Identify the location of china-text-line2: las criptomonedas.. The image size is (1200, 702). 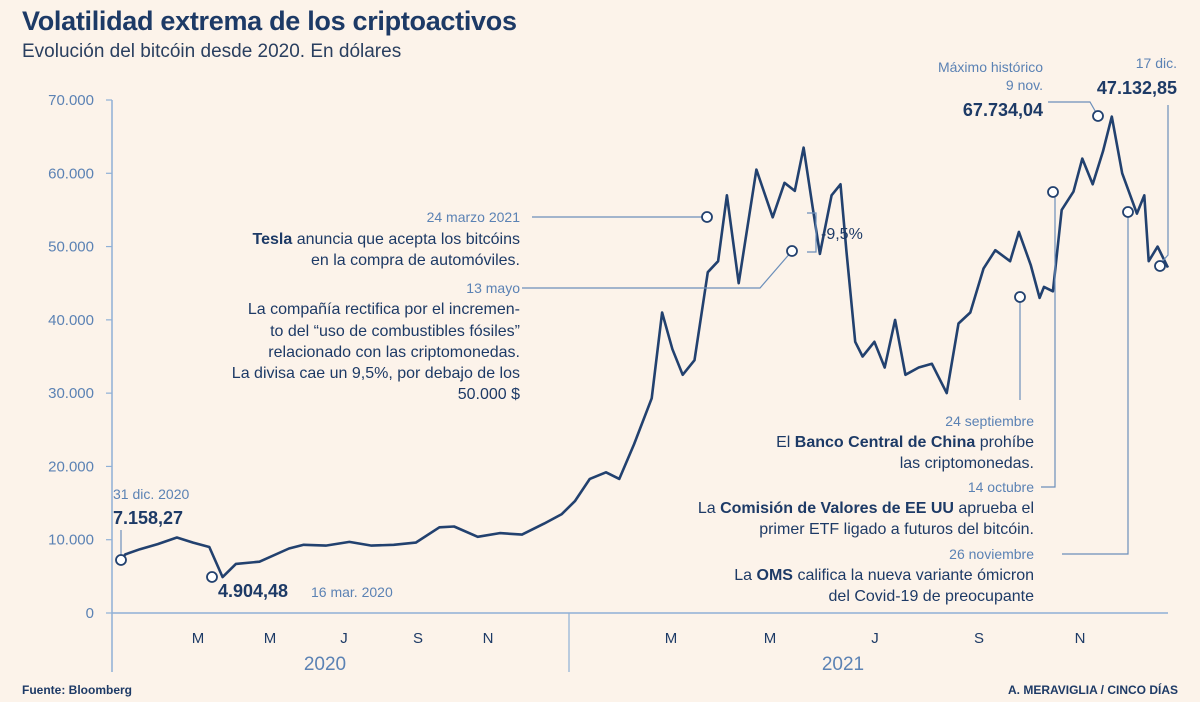
(967, 463).